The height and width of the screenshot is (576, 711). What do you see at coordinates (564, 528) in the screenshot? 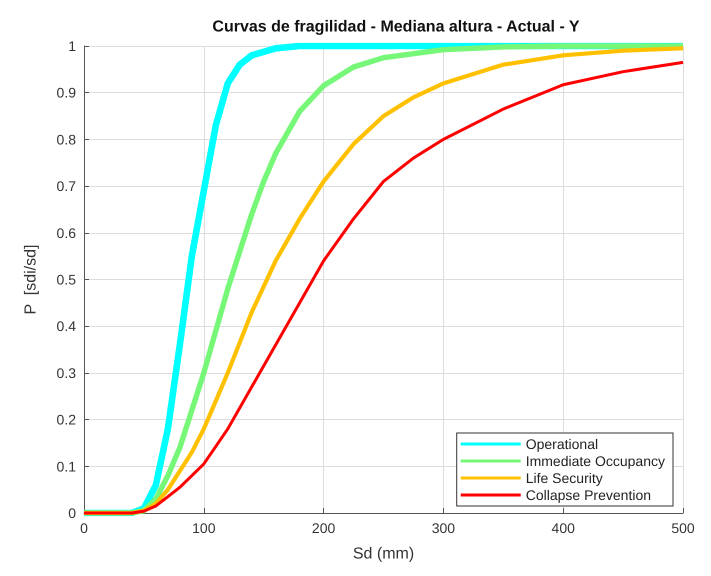
I see `x-tick-label: 400` at bounding box center [564, 528].